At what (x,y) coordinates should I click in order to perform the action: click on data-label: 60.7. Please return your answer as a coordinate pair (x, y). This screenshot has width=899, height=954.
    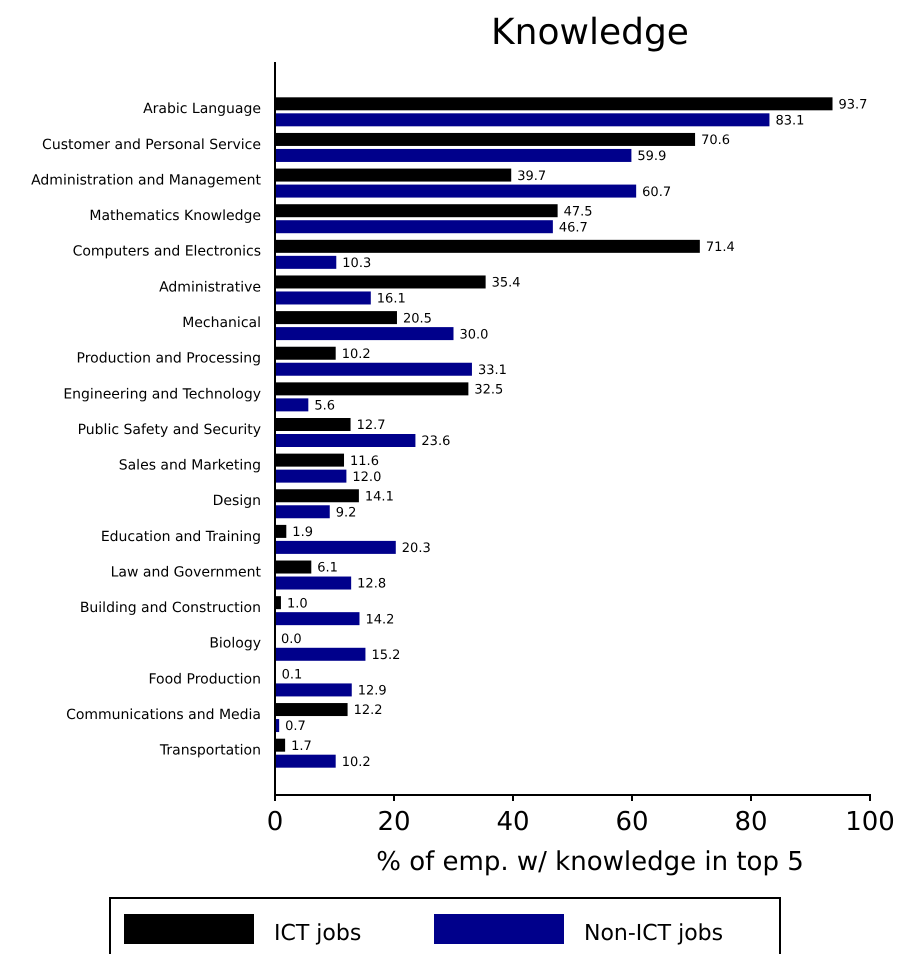
    Looking at the image, I should click on (657, 192).